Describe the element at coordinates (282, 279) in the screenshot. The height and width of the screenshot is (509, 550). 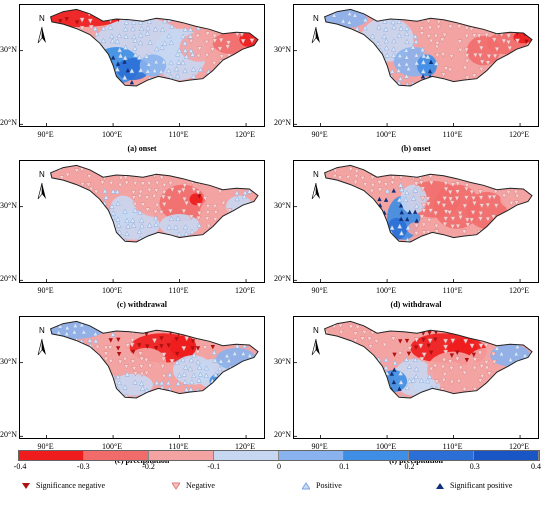
I see `latitude-label: 20°N` at that location.